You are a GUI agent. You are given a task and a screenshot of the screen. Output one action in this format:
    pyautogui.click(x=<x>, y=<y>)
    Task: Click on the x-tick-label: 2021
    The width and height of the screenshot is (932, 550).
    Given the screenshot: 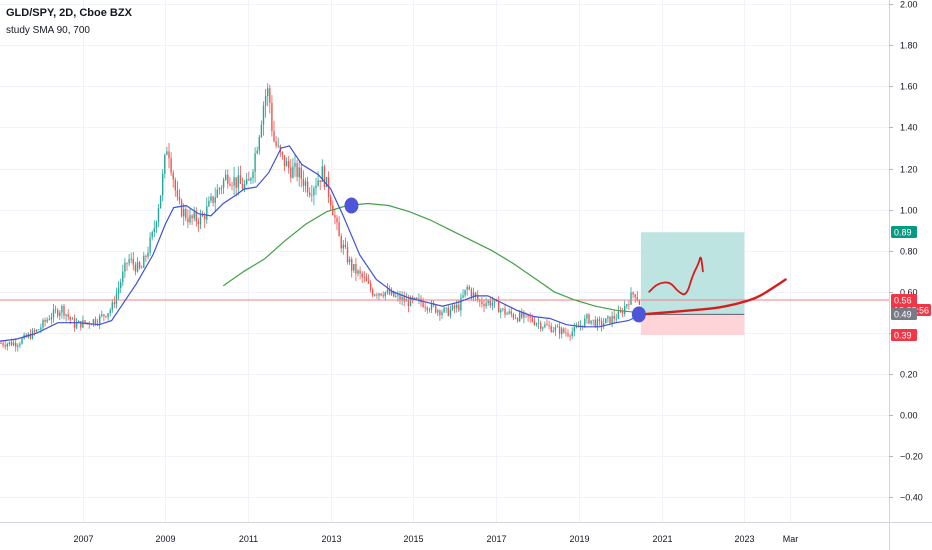 What is the action you would take?
    pyautogui.click(x=662, y=539)
    